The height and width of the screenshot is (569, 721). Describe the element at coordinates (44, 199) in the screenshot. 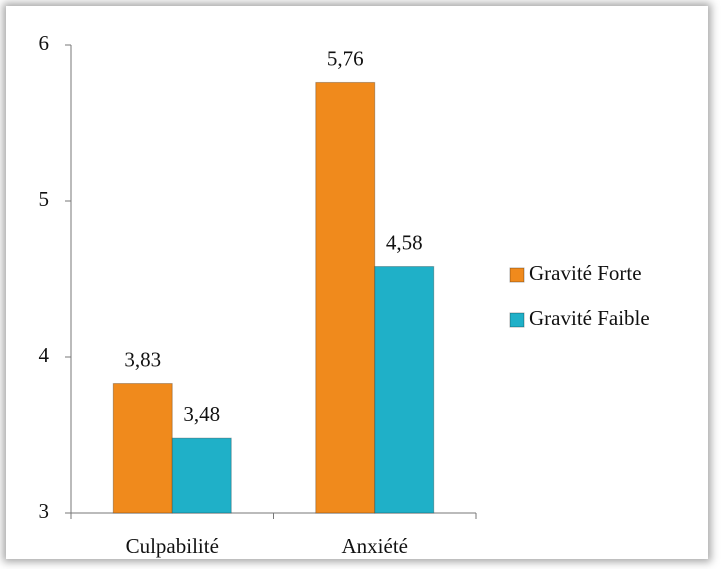

I see `y-tick-label: 5` at that location.